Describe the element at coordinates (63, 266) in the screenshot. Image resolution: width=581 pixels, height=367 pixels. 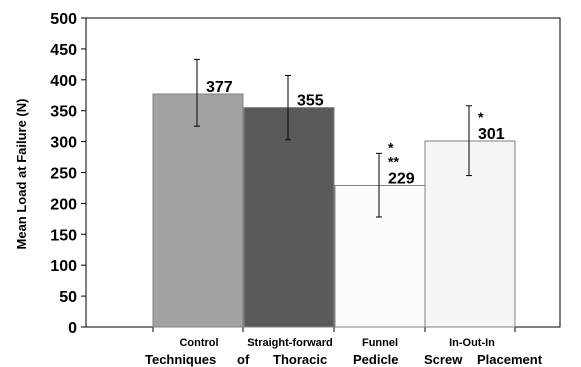
I see `y-tick-label: 100` at that location.